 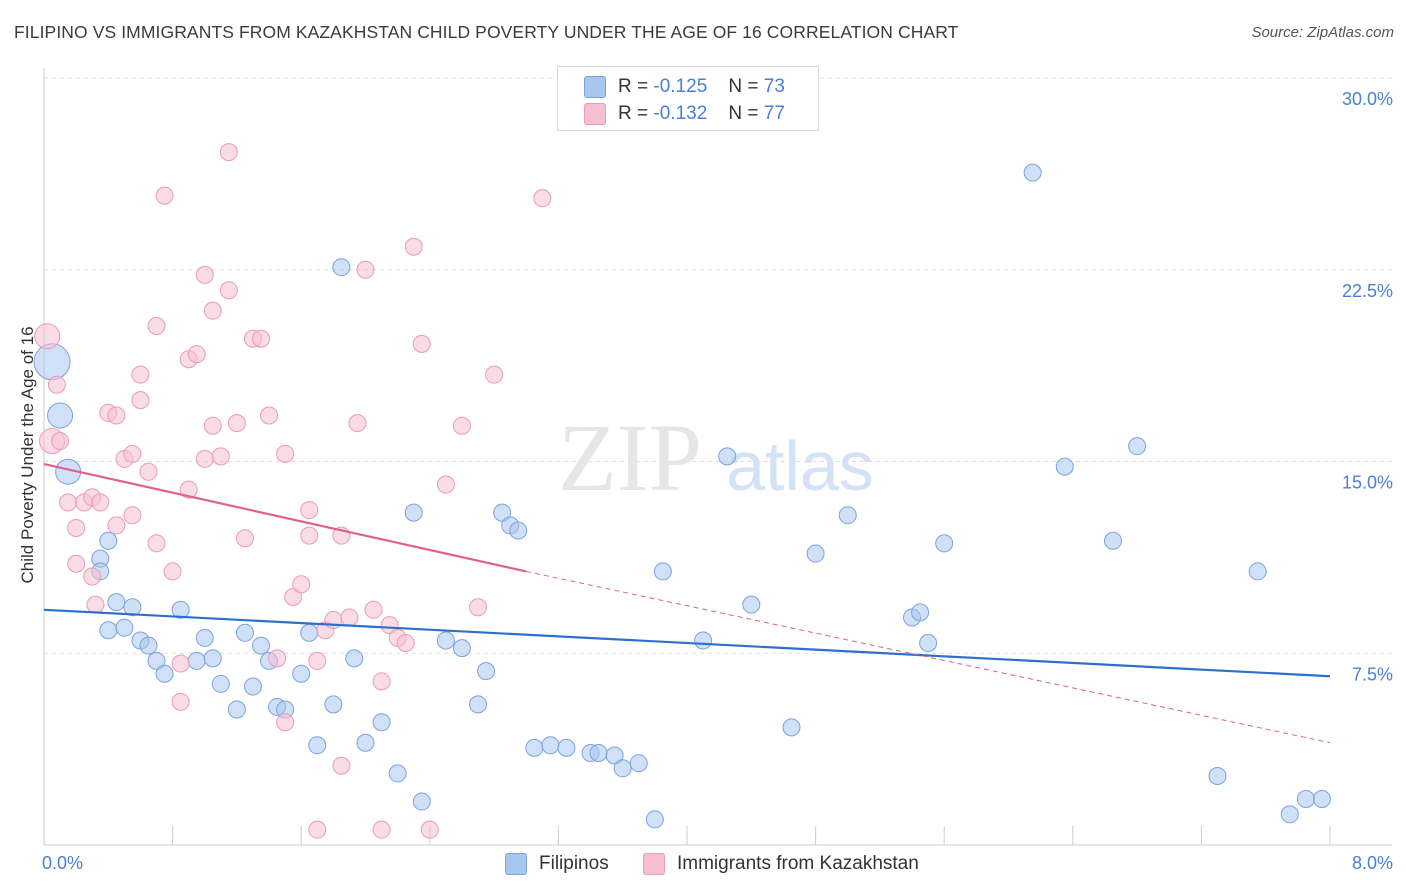 I want to click on bottom-legend-swatch-kazakhstan, so click(x=654, y=864).